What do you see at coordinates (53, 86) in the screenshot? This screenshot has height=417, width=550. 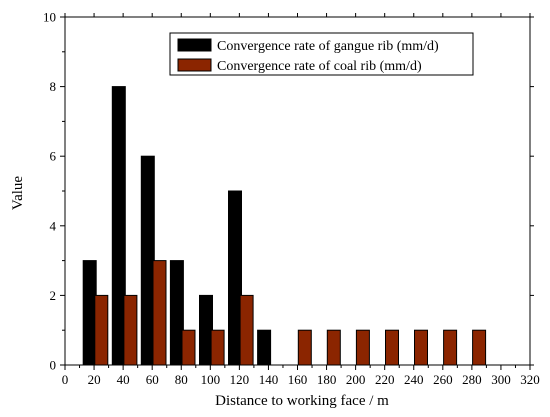 I see `y-tick-label: 8` at bounding box center [53, 86].